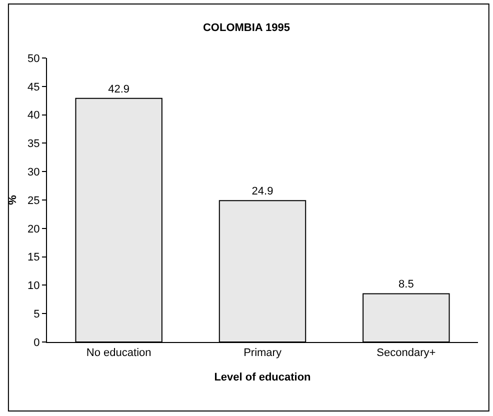 The width and height of the screenshot is (493, 416). Describe the element at coordinates (406, 353) in the screenshot. I see `x-tick-label: Secondary+` at that location.